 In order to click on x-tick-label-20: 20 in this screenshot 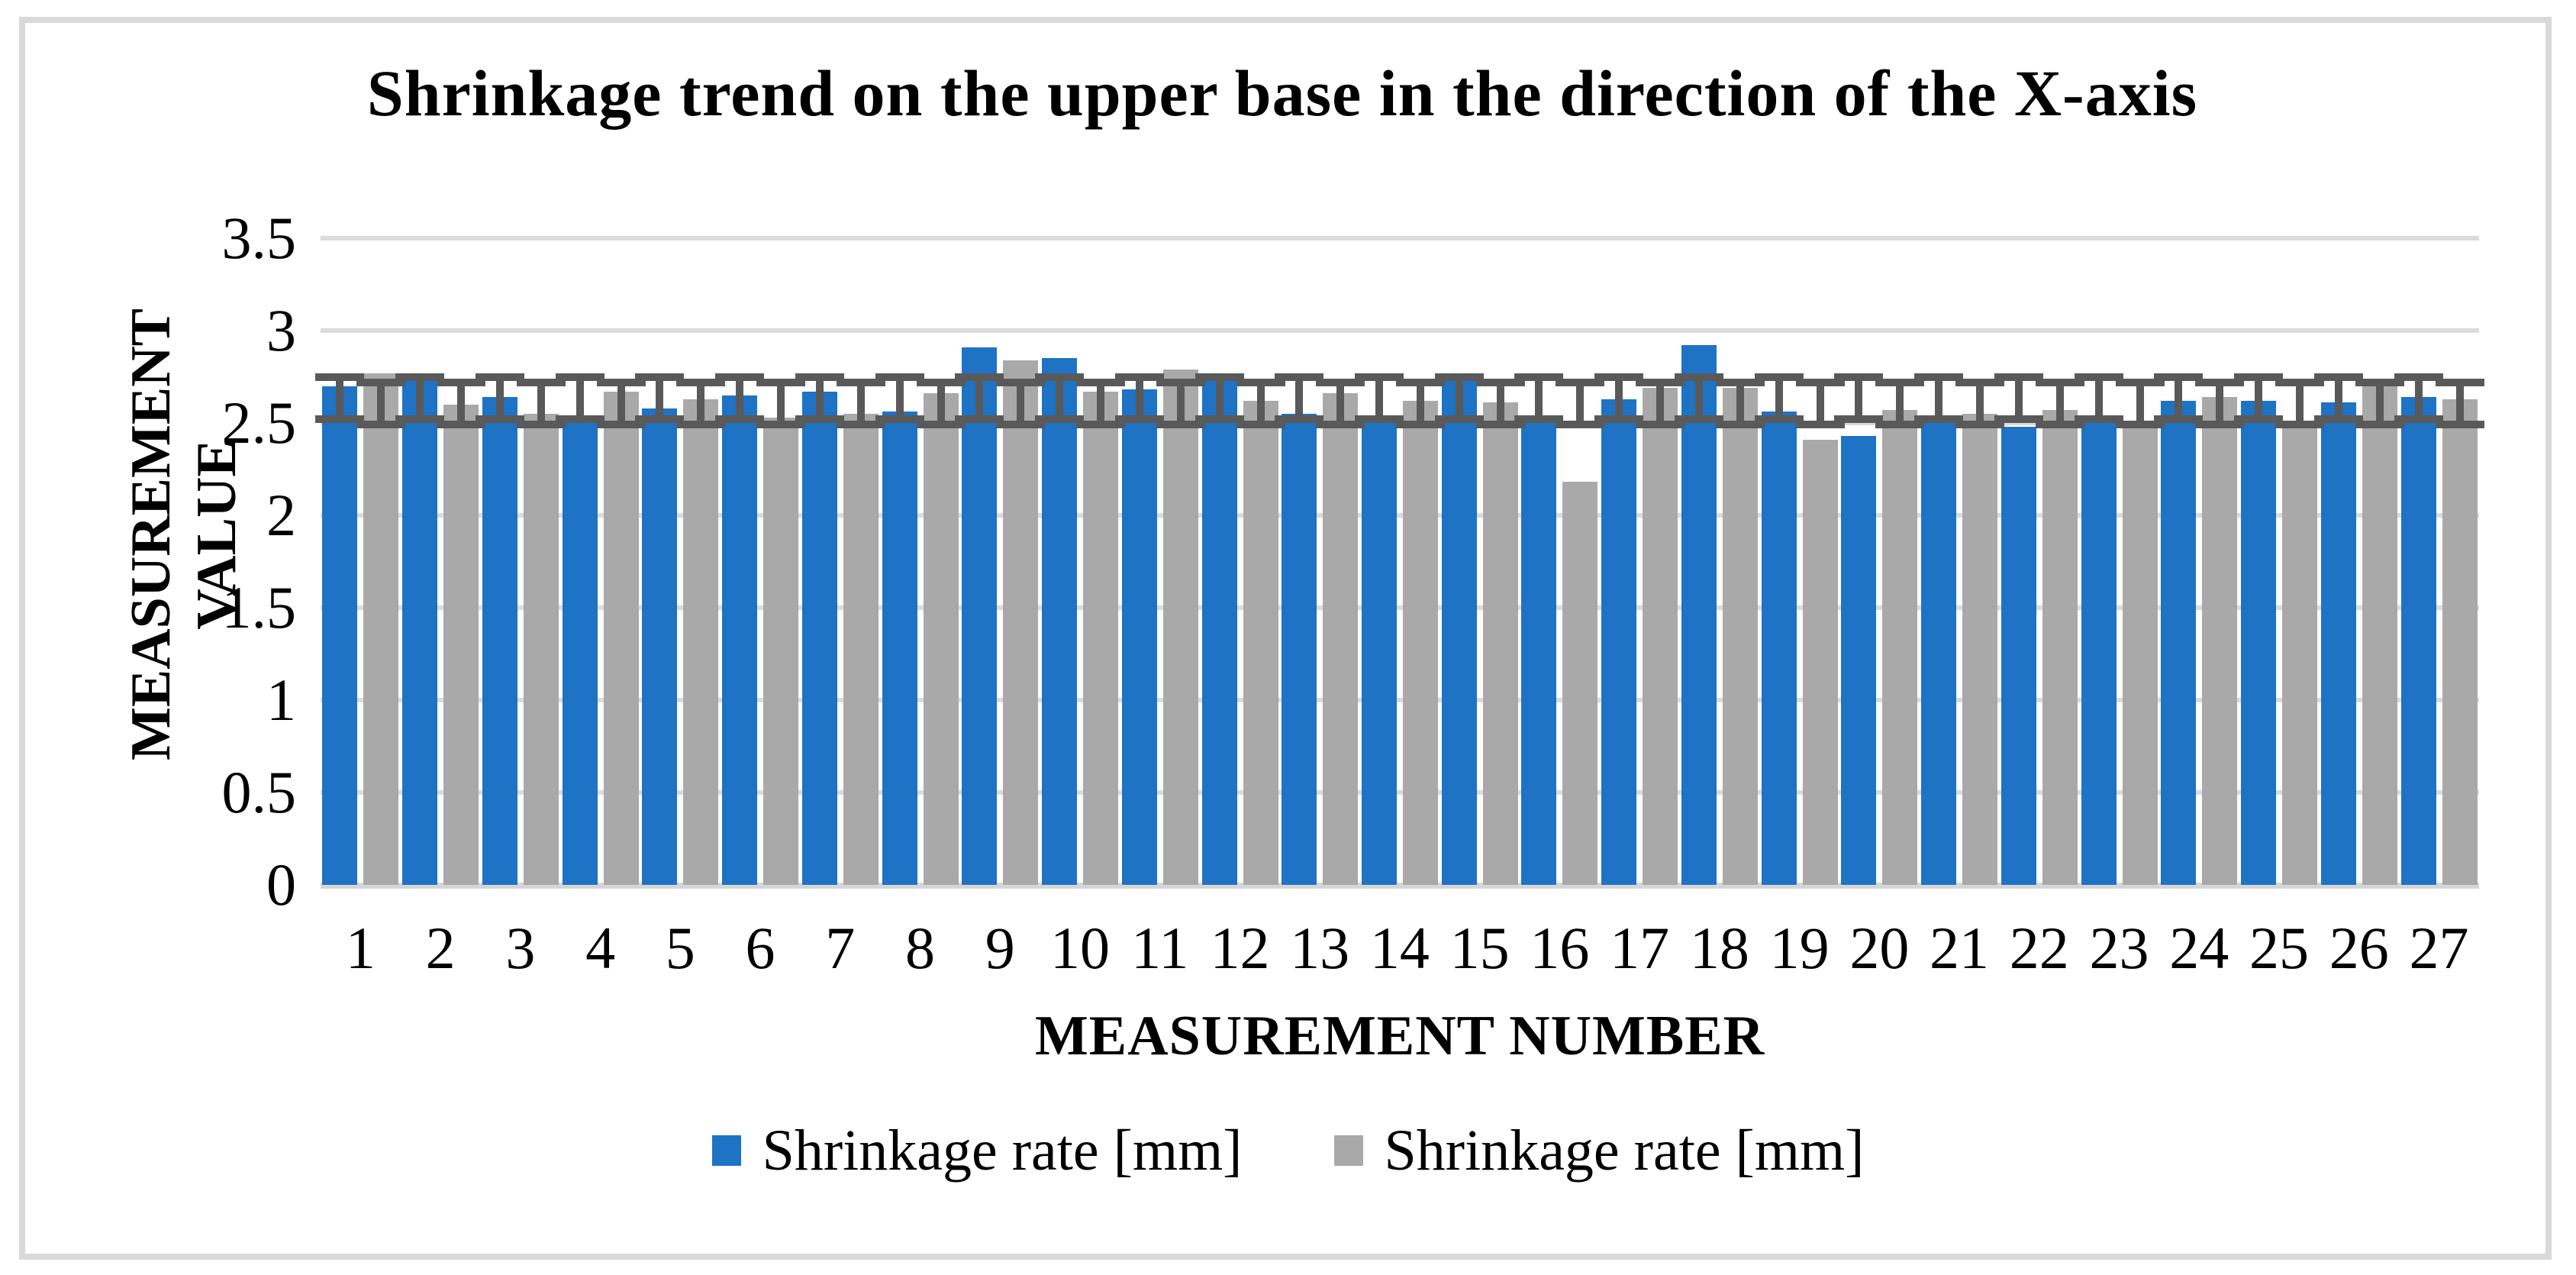, I will do `click(1879, 948)`.